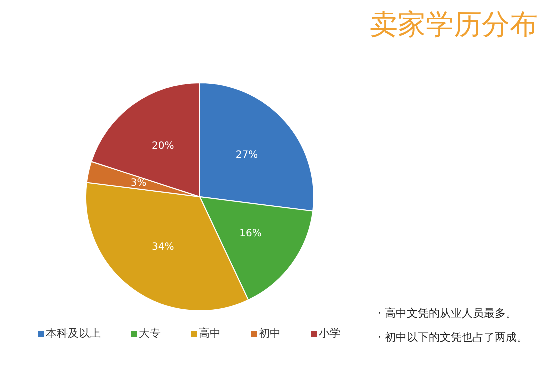 The height and width of the screenshot is (381, 550). What do you see at coordinates (247, 156) in the screenshot?
I see `data-label: 27%` at bounding box center [247, 156].